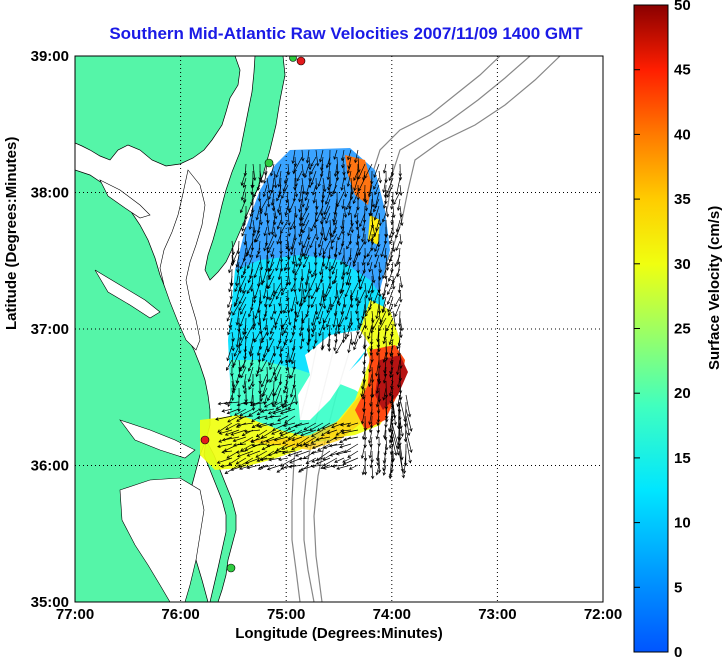  What do you see at coordinates (339, 633) in the screenshot?
I see `x-axis-label: Longitude (Degrees:Minutes)` at bounding box center [339, 633].